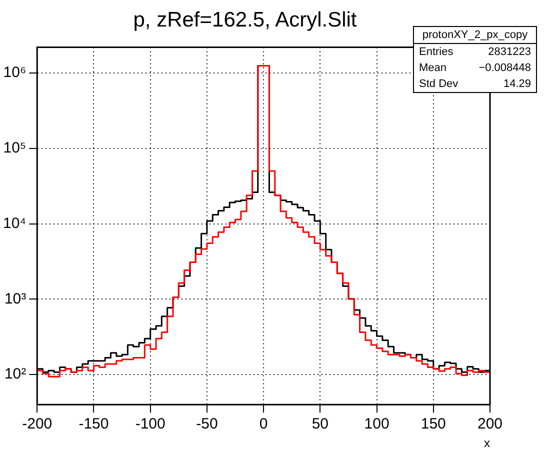  I want to click on x-tick-label: -200, so click(37, 424).